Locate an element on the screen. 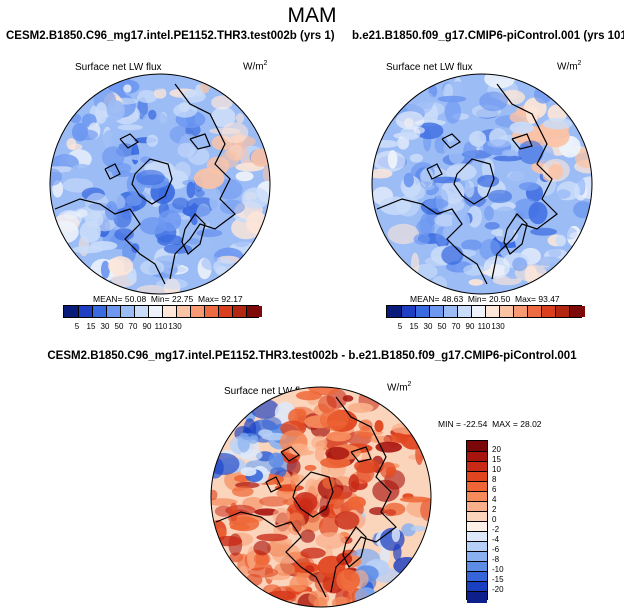  diff-colorbar is located at coordinates (477, 521).